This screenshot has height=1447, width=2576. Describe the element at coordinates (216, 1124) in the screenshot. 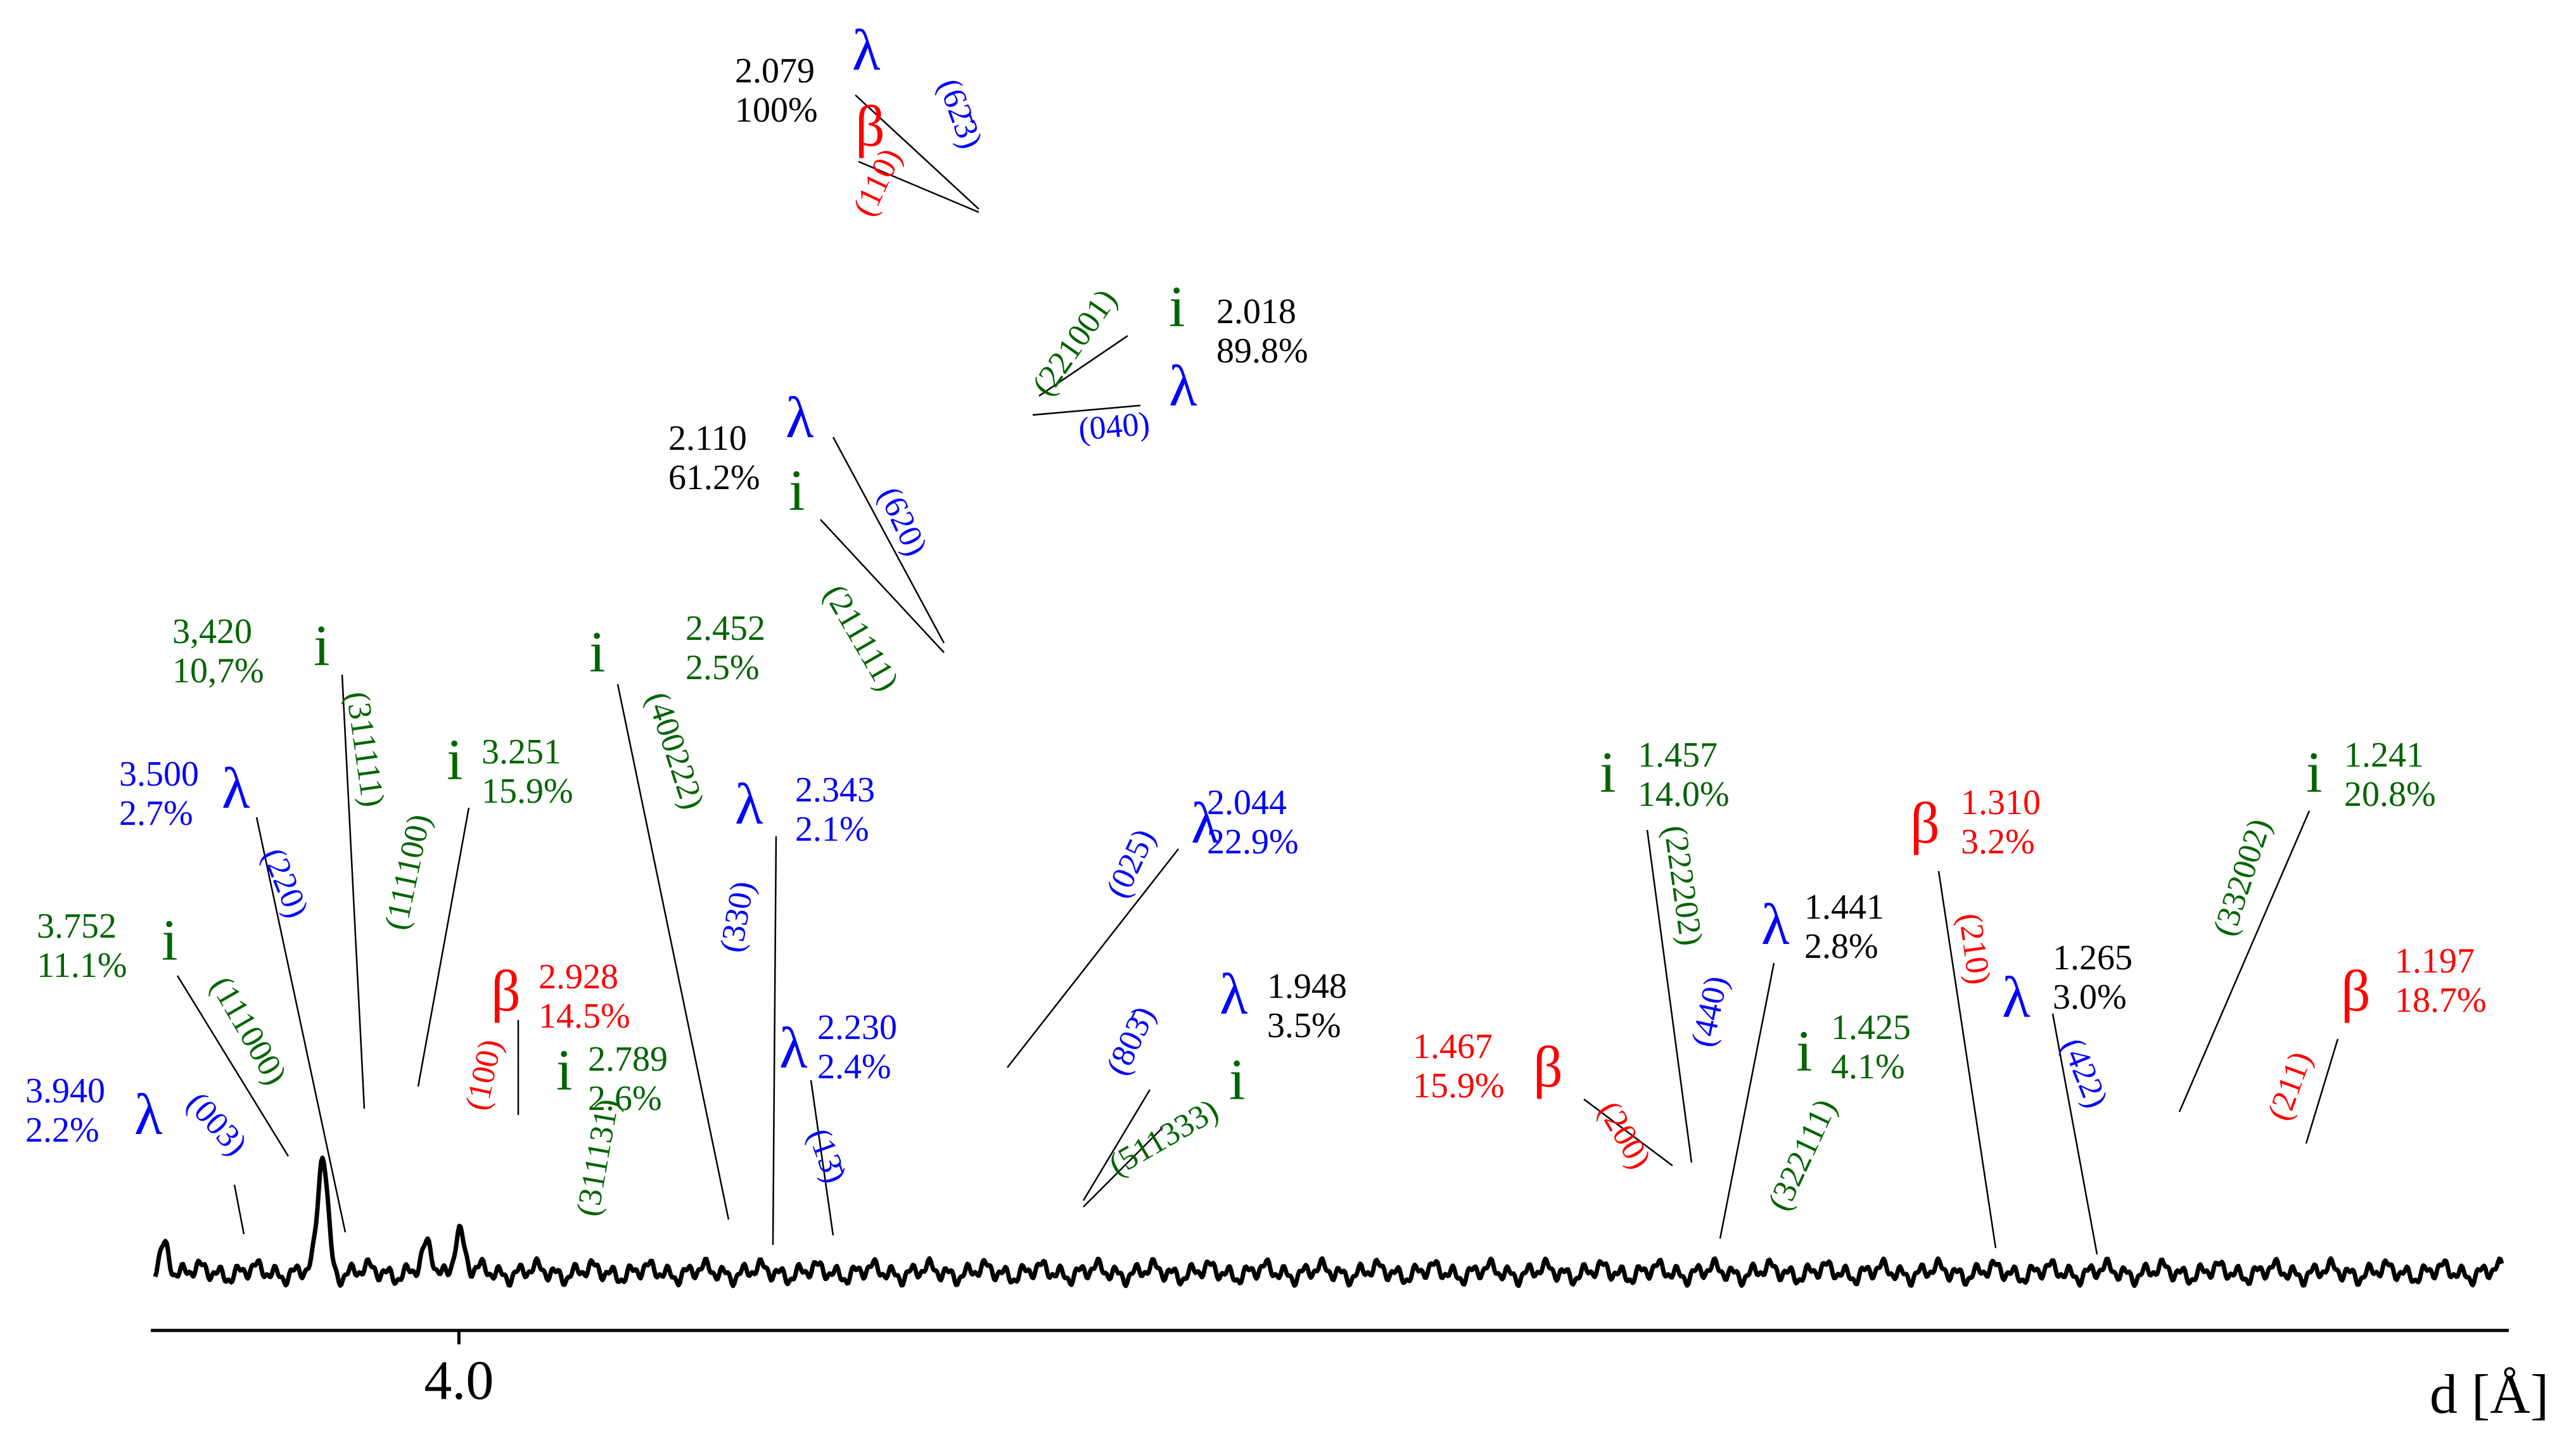

I see `miller-index-label: (003)` at that location.